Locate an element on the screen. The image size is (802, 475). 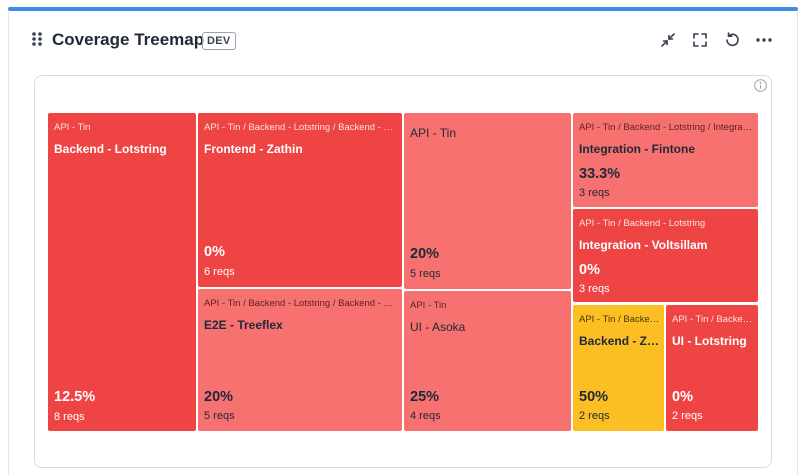
tile-name: UI - Lotstring is located at coordinates (709, 341).